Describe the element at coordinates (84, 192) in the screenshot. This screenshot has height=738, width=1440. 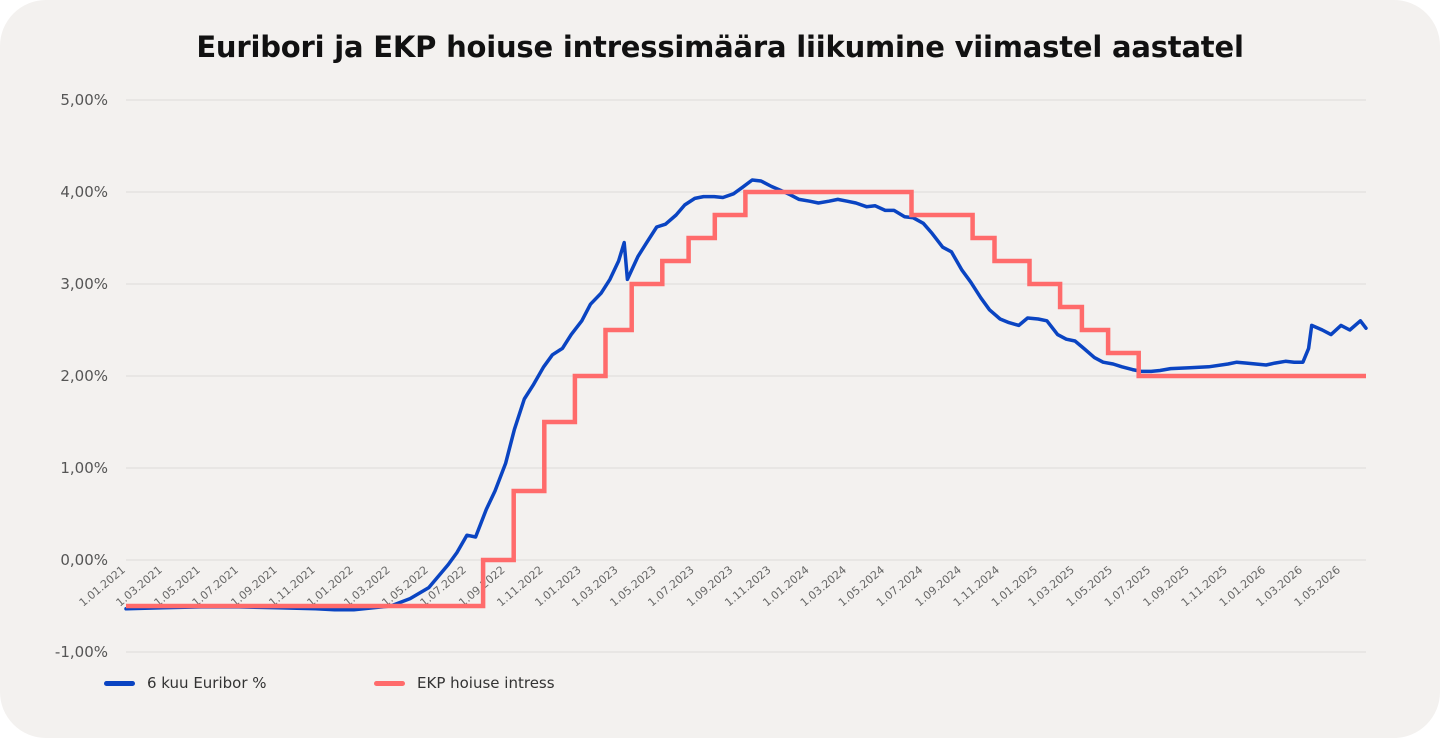
I see `y-tick-label: 4,00%` at that location.